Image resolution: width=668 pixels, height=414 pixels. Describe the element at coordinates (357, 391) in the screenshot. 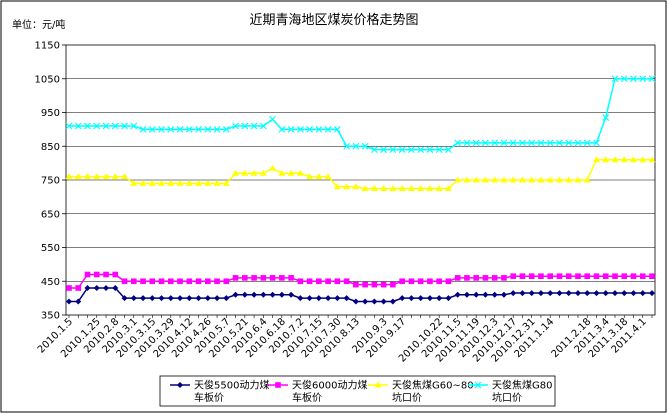

I see `legend-box` at that location.